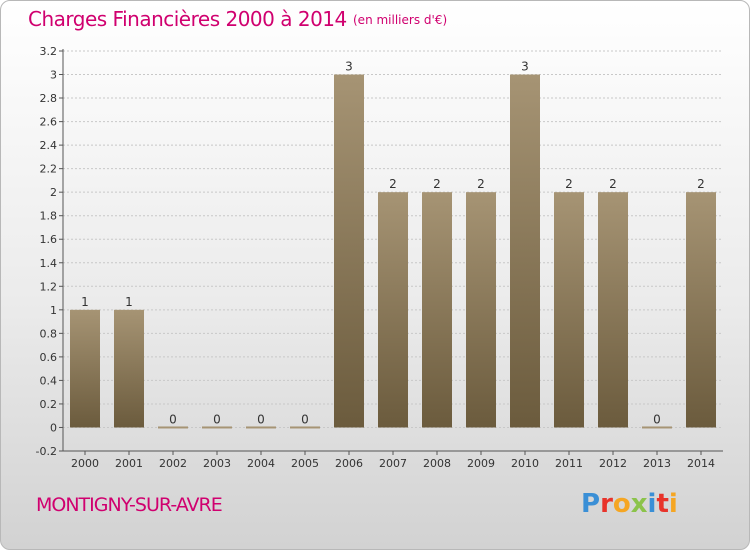 The height and width of the screenshot is (550, 750). Describe the element at coordinates (437, 463) in the screenshot. I see `x-tick-label: 2008` at that location.